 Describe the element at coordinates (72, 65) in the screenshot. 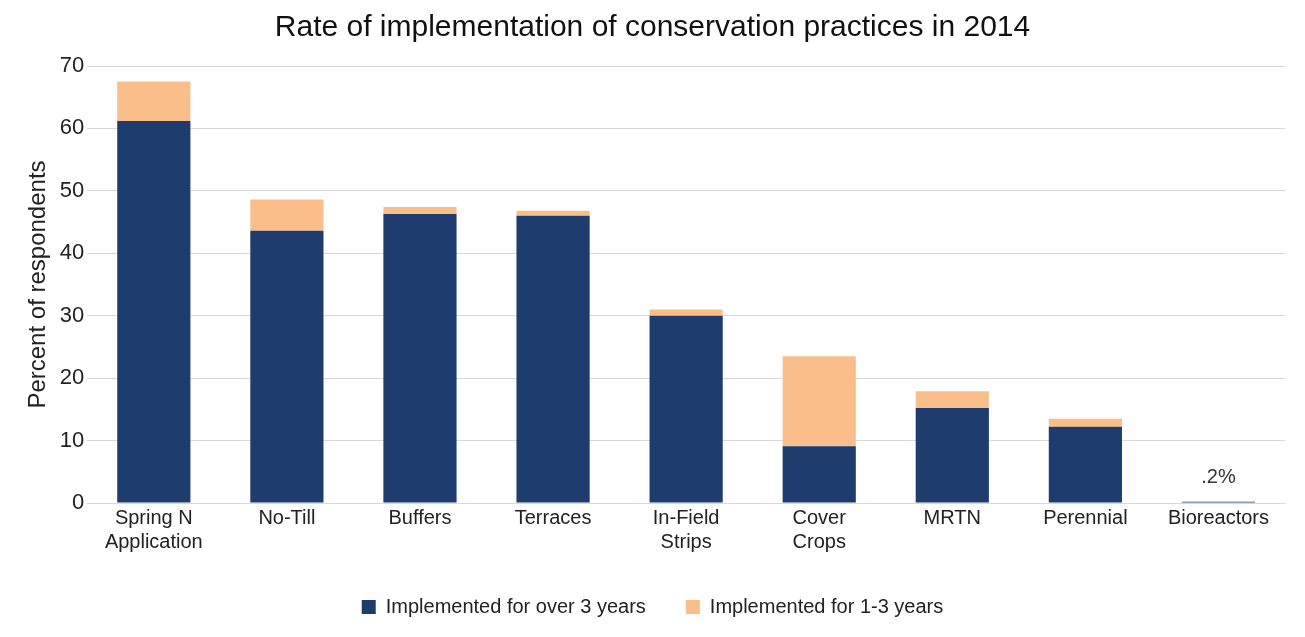

I see `y-tick-label: 70` at that location.